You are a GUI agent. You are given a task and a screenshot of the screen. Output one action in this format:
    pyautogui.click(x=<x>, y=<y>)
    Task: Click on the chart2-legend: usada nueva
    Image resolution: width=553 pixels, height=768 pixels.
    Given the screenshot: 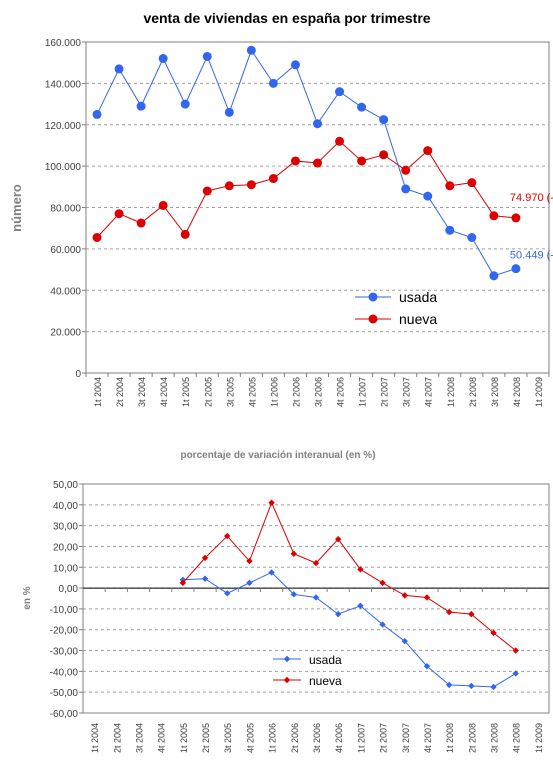 What is the action you would take?
    pyautogui.click(x=307, y=670)
    